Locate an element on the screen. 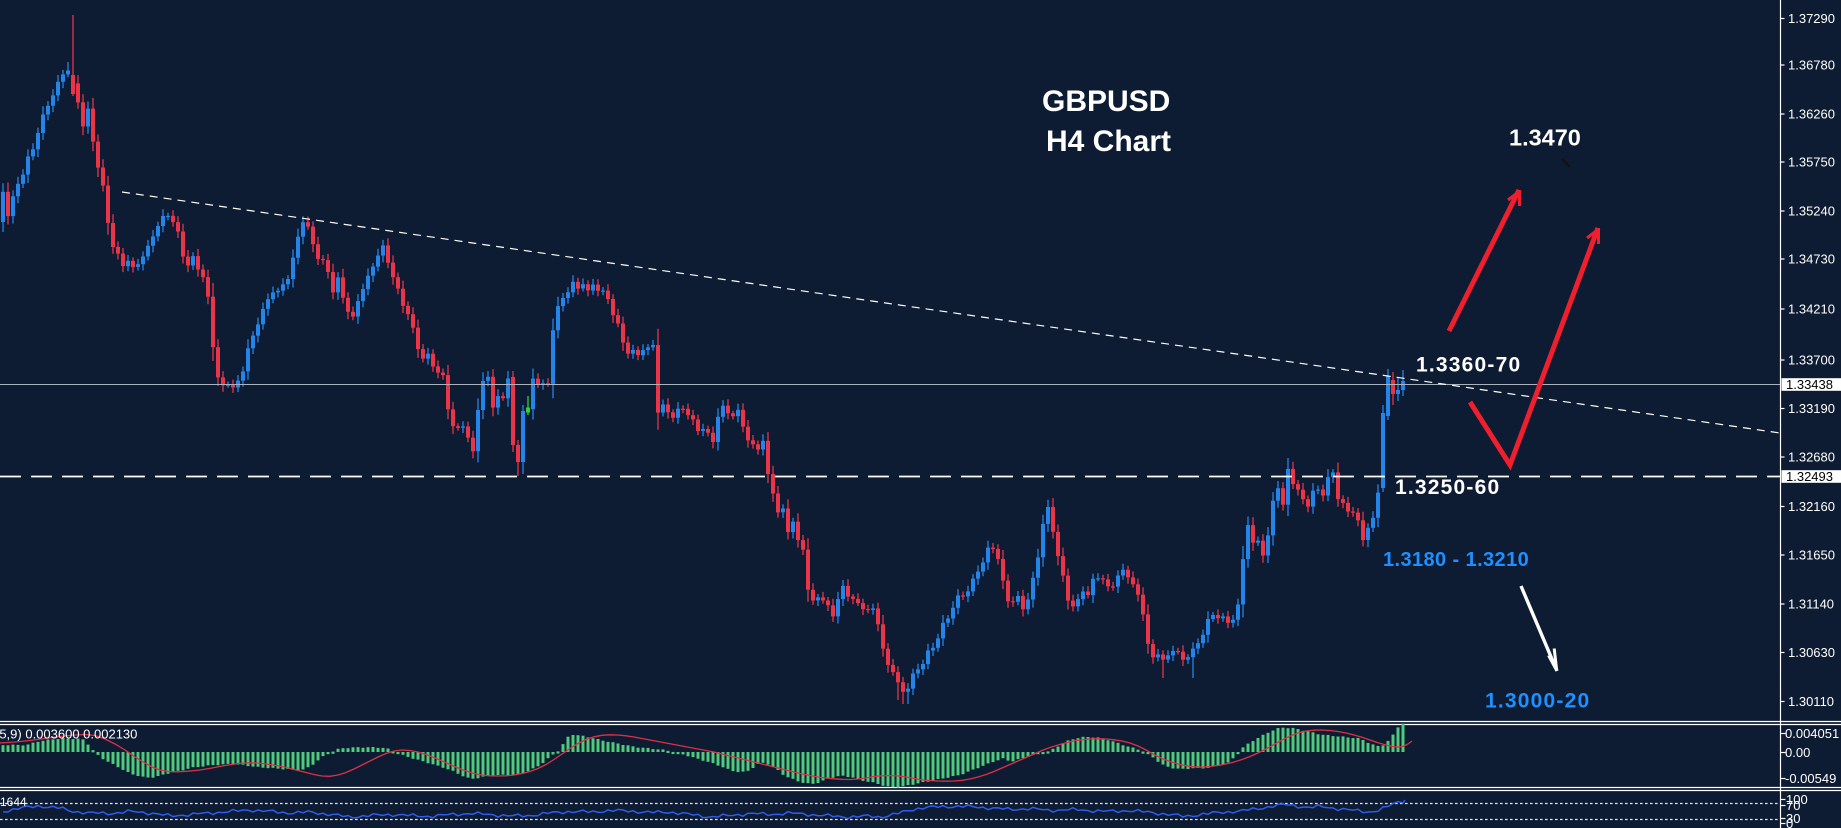  svg-text: 1.3250-60 is located at coordinates (1447, 487).